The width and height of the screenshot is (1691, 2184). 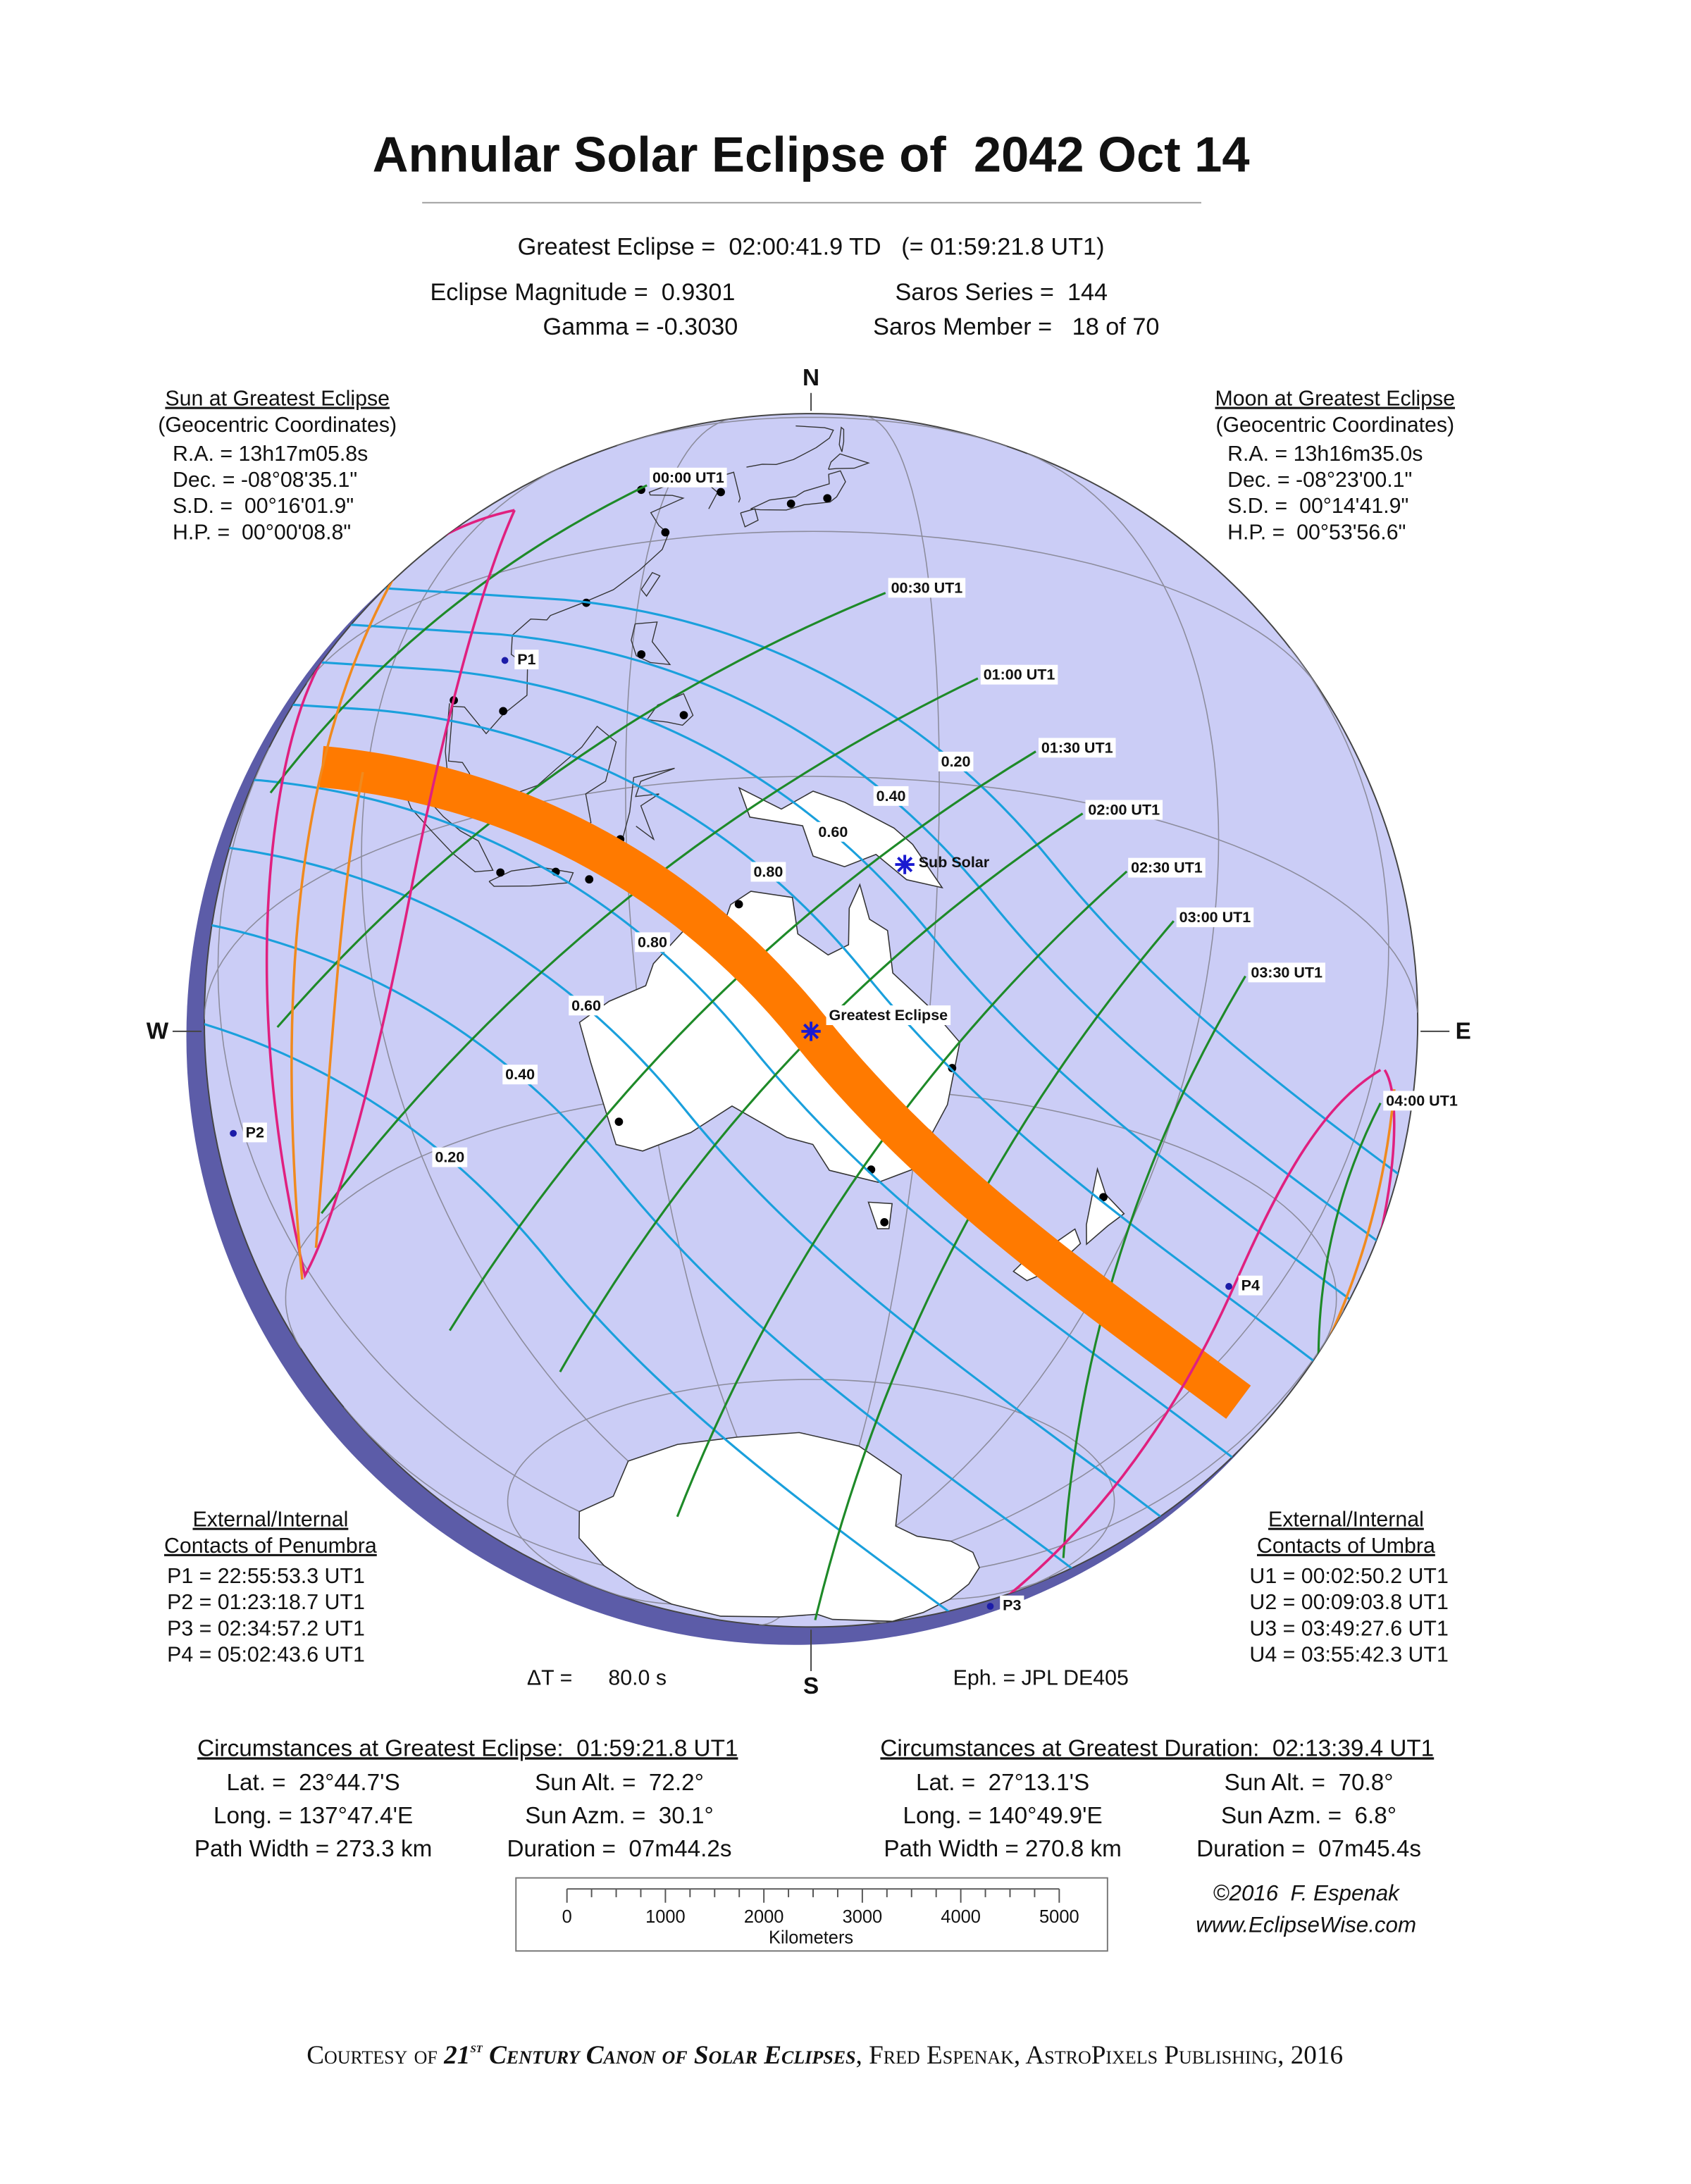 What do you see at coordinates (961, 1917) in the screenshot?
I see `scale-label: 4000` at bounding box center [961, 1917].